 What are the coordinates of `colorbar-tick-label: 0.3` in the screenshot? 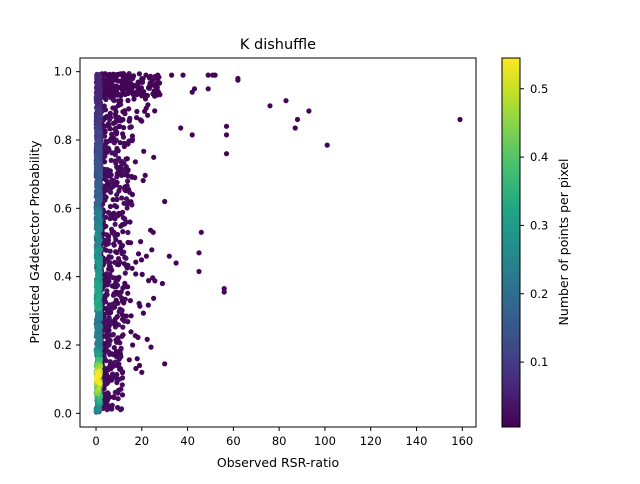 It's located at (539, 225).